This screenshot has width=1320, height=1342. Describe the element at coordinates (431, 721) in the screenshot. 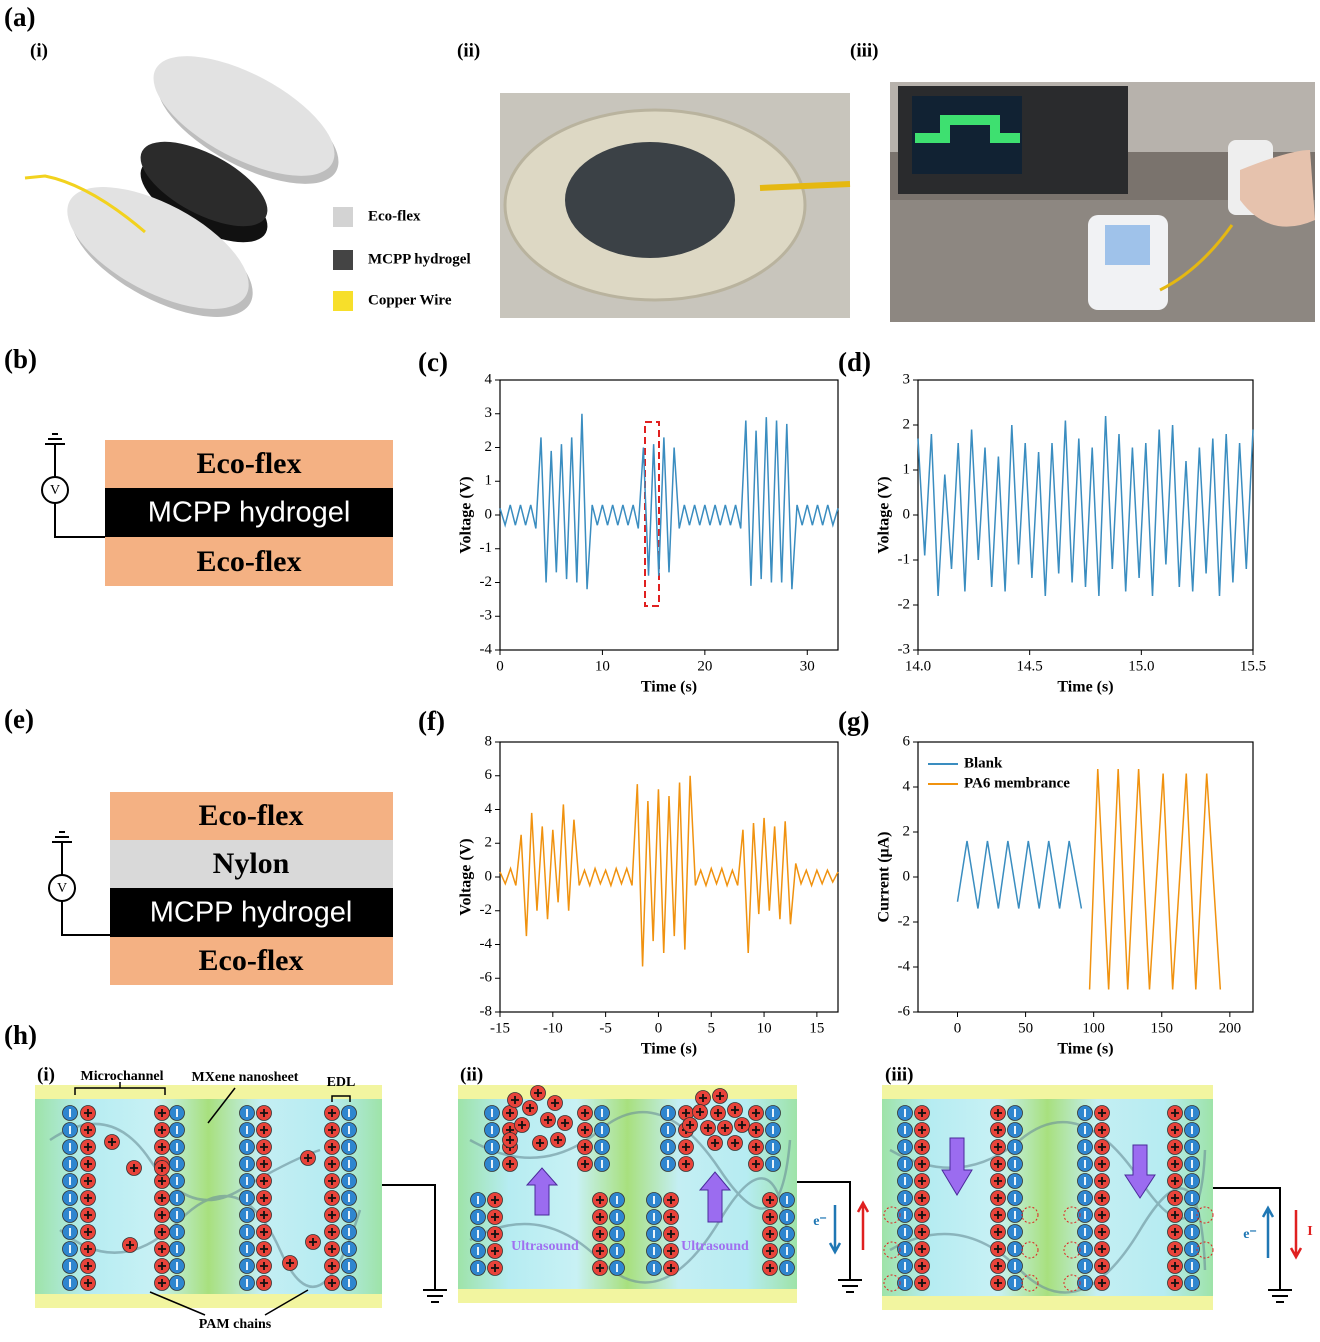

I see `panel-label: (f)` at that location.